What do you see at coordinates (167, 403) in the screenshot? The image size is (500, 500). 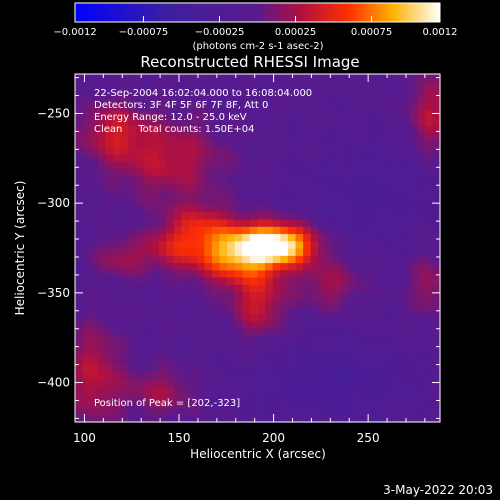 I see `peak-position-label: Position of Peak = [202,-323]` at bounding box center [167, 403].